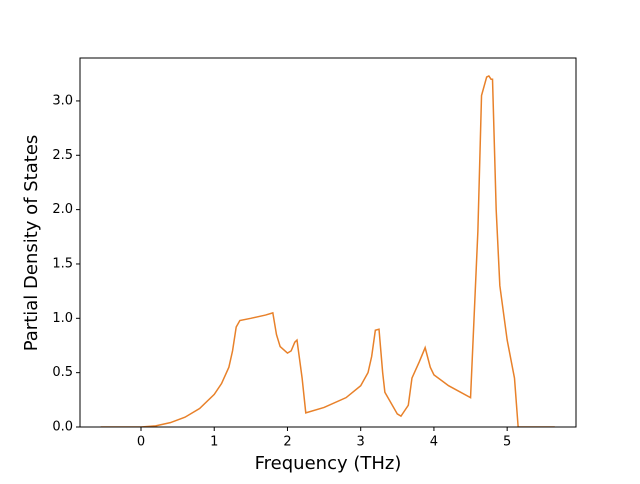  Describe the element at coordinates (62, 427) in the screenshot. I see `y-tick-label: 0.0` at that location.